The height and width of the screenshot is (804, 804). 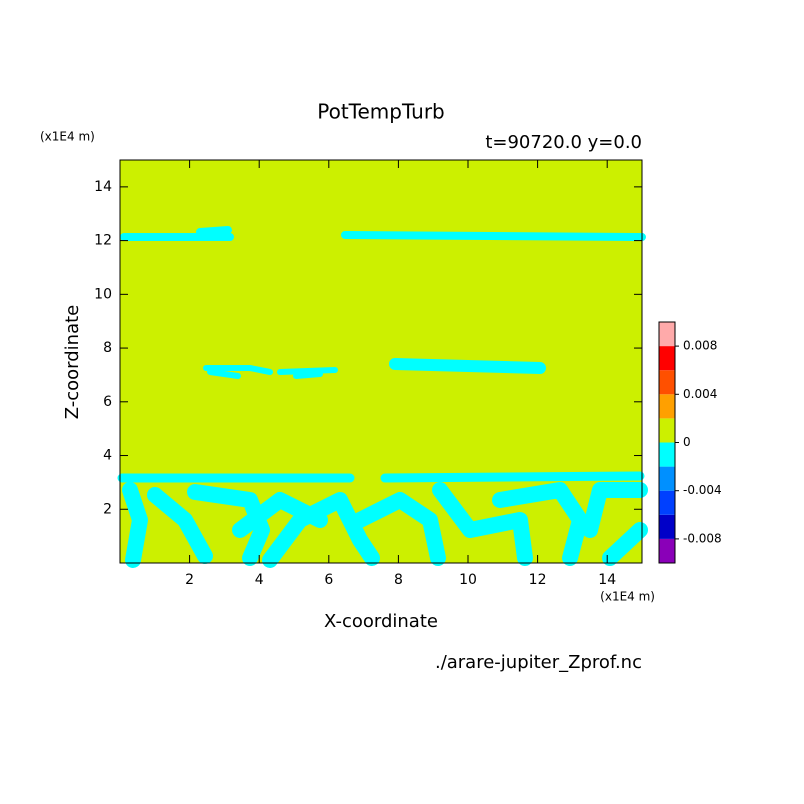 What do you see at coordinates (67, 137) in the screenshot?
I see `y-unit: (x1E4 m)` at bounding box center [67, 137].